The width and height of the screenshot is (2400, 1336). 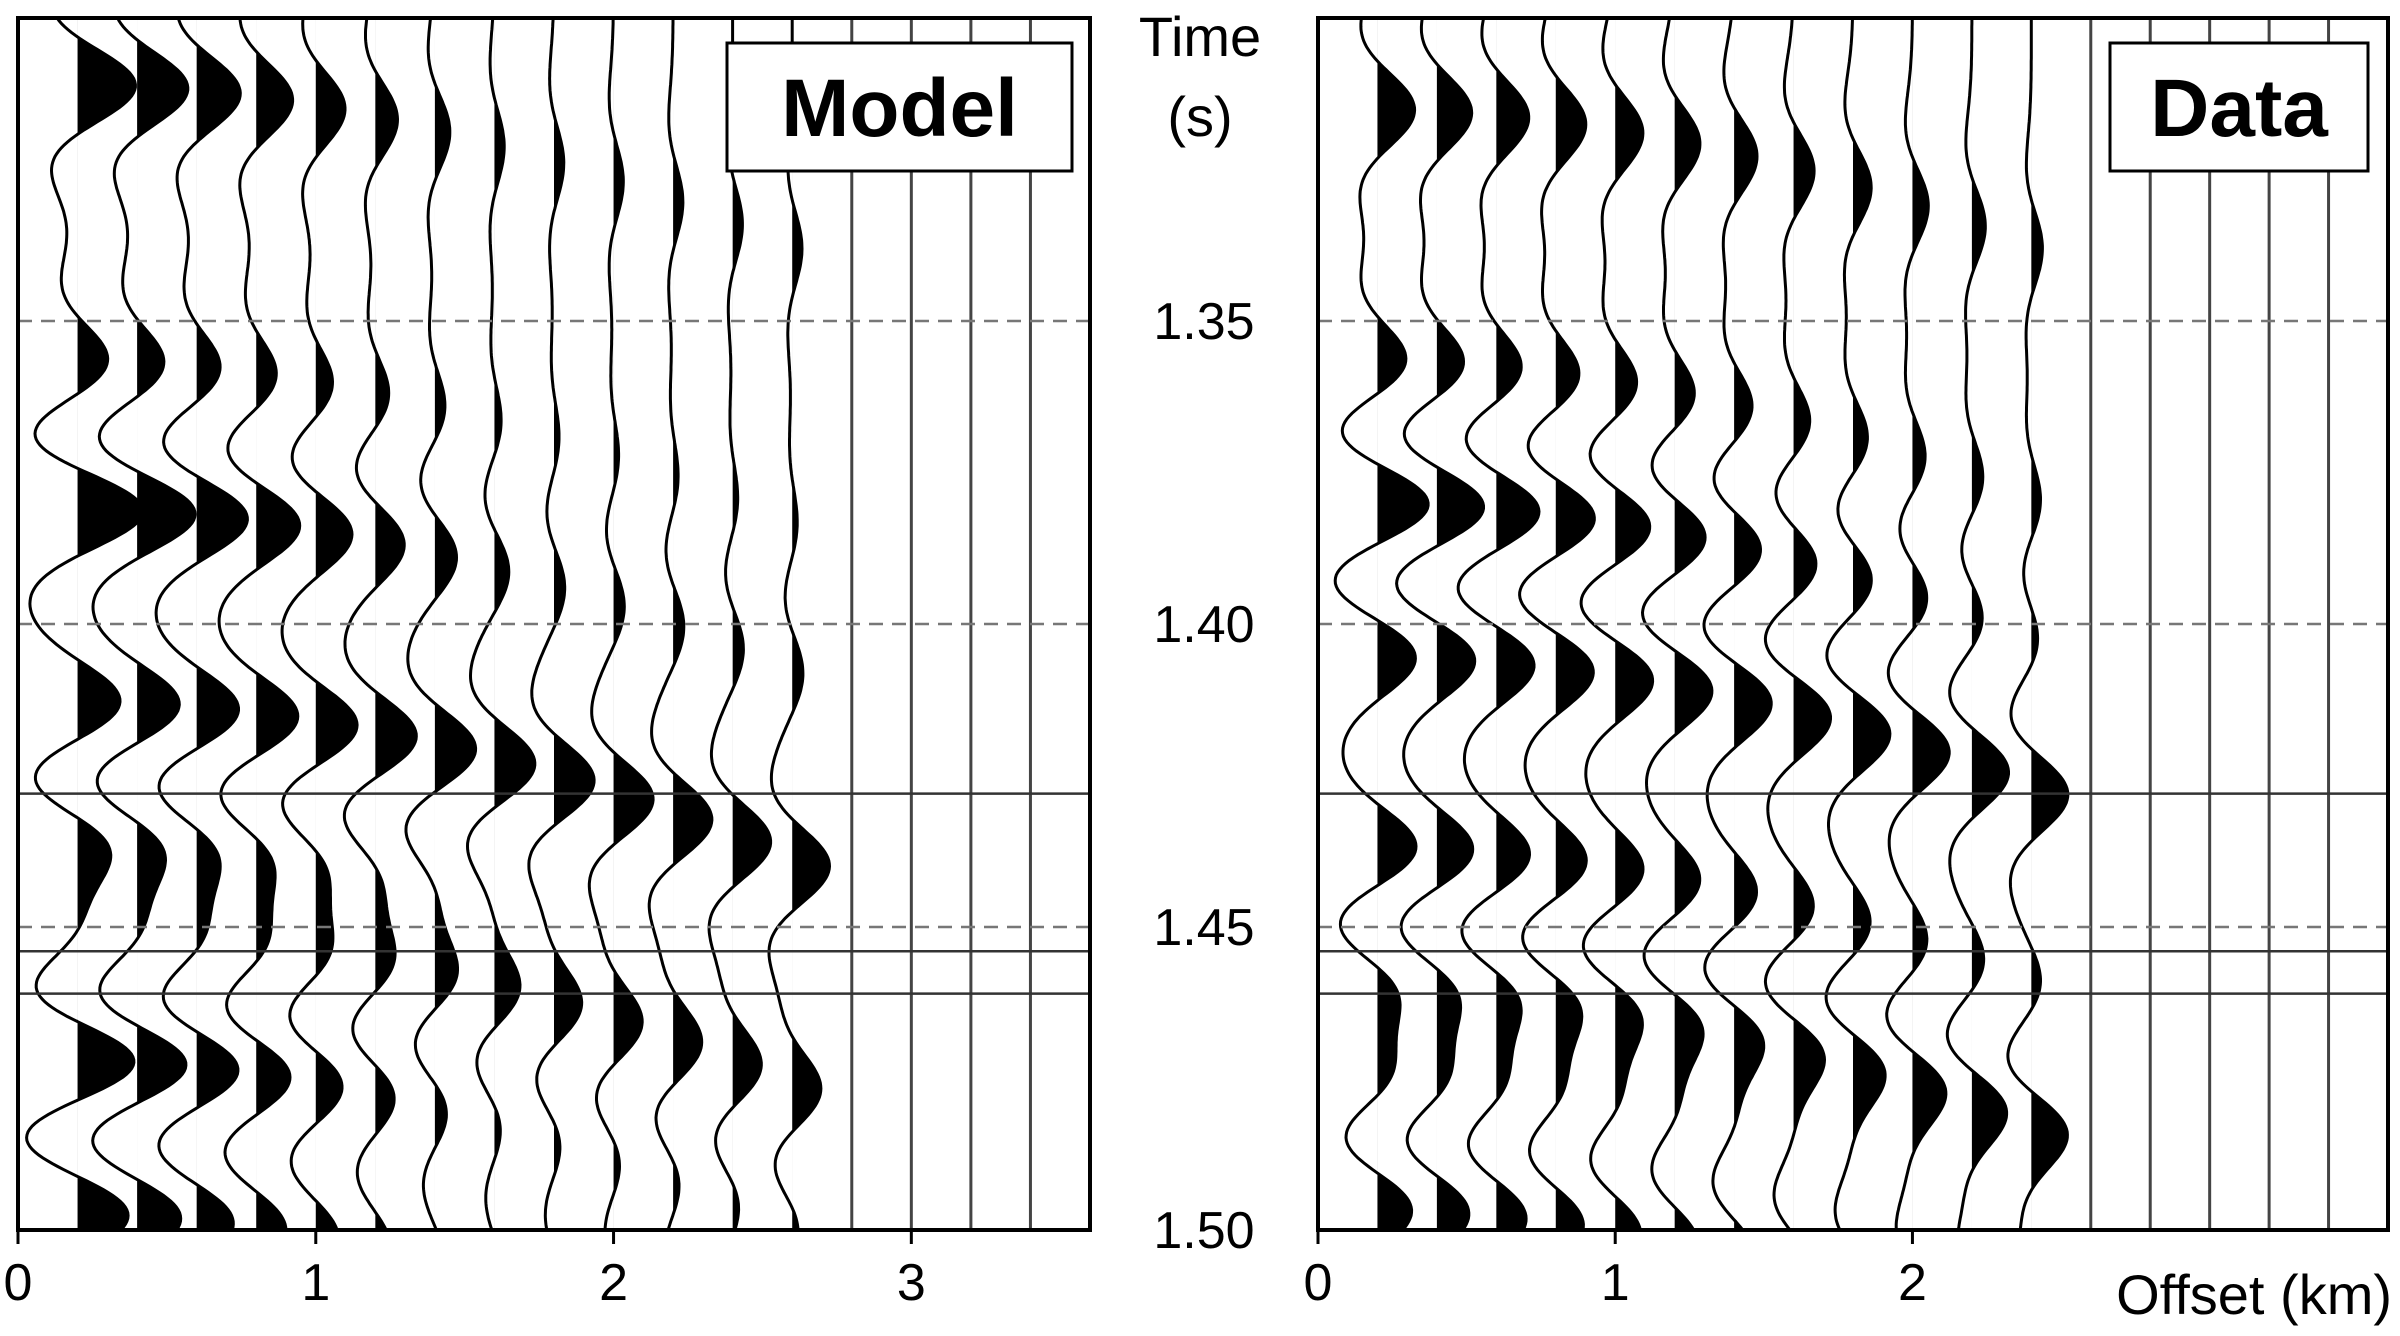 What do you see at coordinates (1199, 116) in the screenshot?
I see `time-axis-title-line2: (s)` at bounding box center [1199, 116].